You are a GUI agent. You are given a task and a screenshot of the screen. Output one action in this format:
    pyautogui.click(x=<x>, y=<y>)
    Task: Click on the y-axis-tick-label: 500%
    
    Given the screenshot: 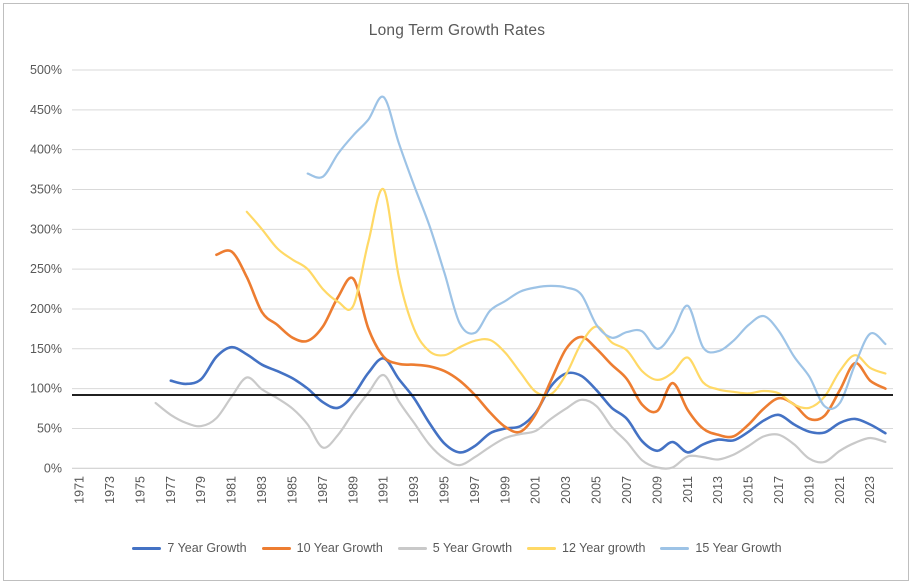 What is the action you would take?
    pyautogui.click(x=46, y=70)
    